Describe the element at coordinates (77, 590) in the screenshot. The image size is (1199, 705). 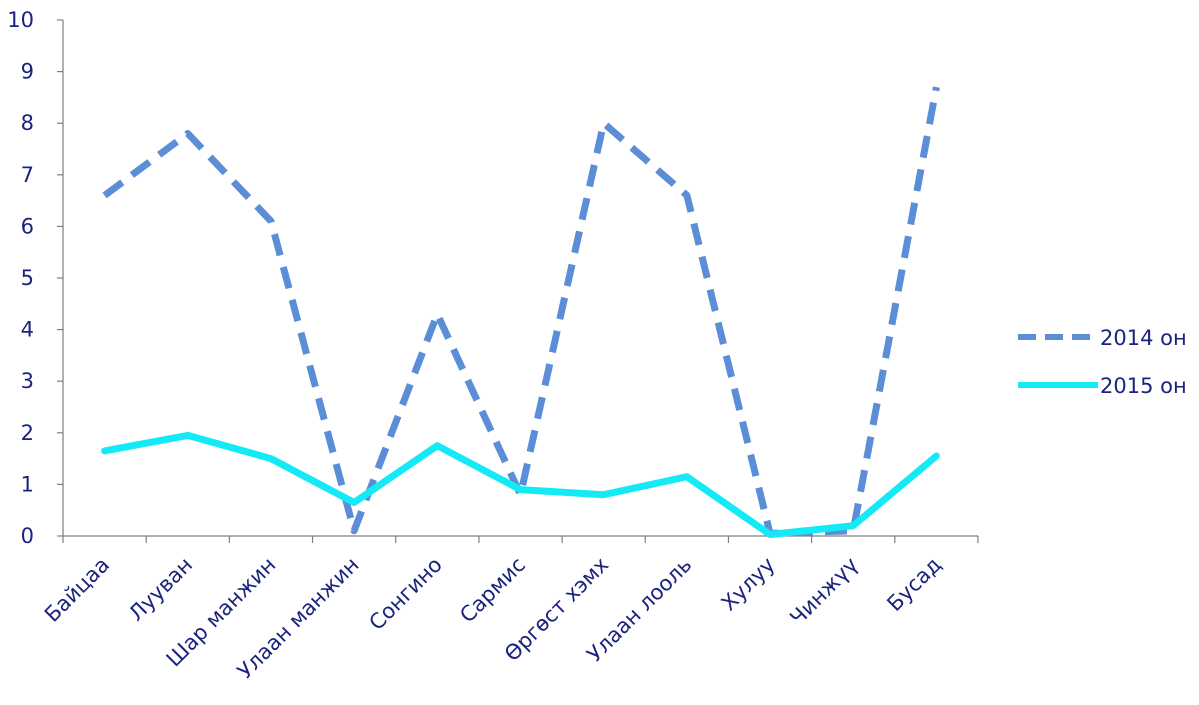
I see `x-tick-label: Байцаа` at that location.